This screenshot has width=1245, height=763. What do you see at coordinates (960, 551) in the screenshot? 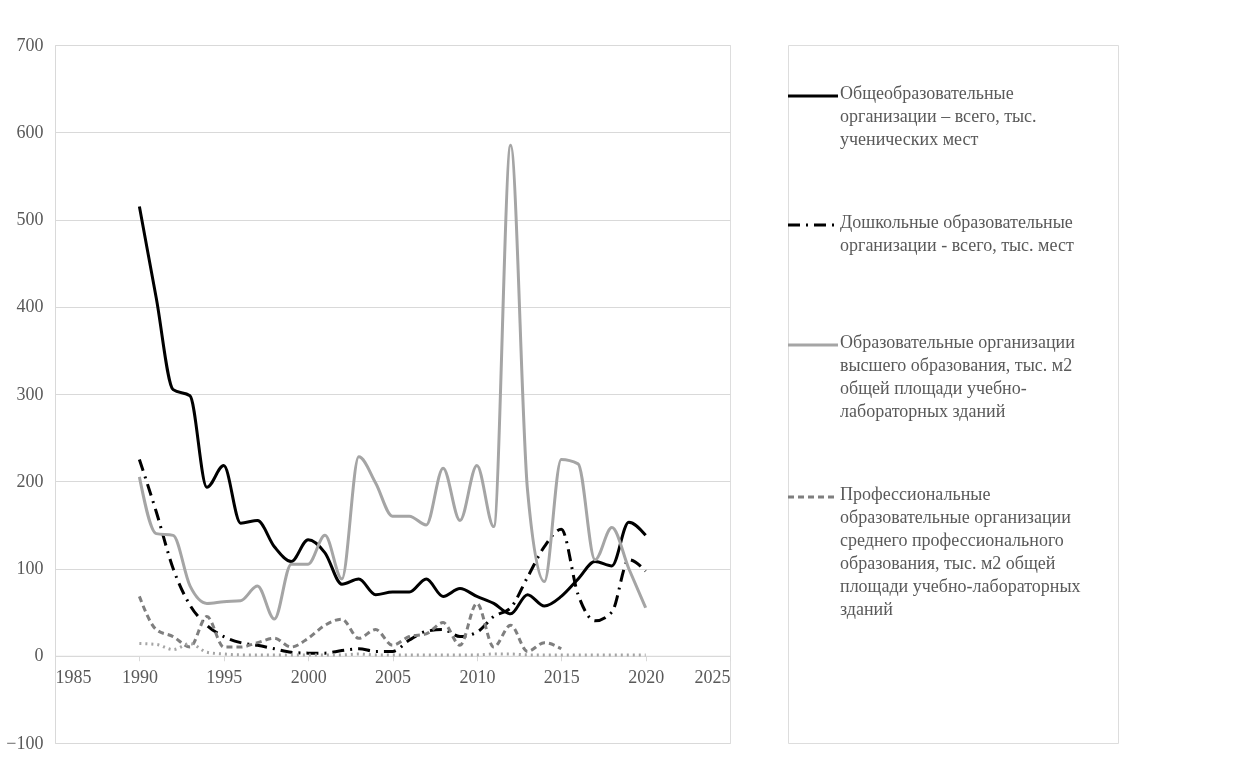
I see `legend-label: Профессиональные образовательные организации среднего профессионального образования, тыс. м2 общей площади учебно-лабораторных зданий` at bounding box center [960, 551].